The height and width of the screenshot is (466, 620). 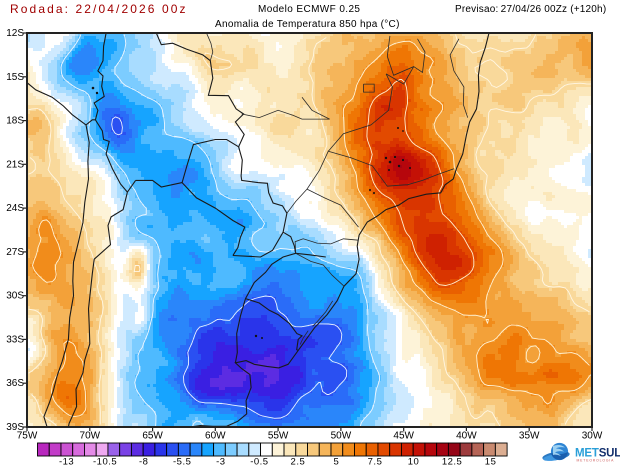 What do you see at coordinates (341, 436) in the screenshot?
I see `svg-text: 50W` at bounding box center [341, 436].